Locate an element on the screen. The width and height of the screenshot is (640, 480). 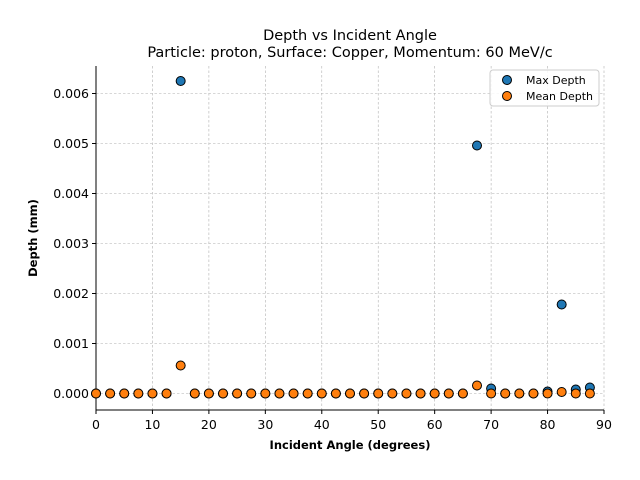
legend-marker-mean-depth is located at coordinates (507, 96).